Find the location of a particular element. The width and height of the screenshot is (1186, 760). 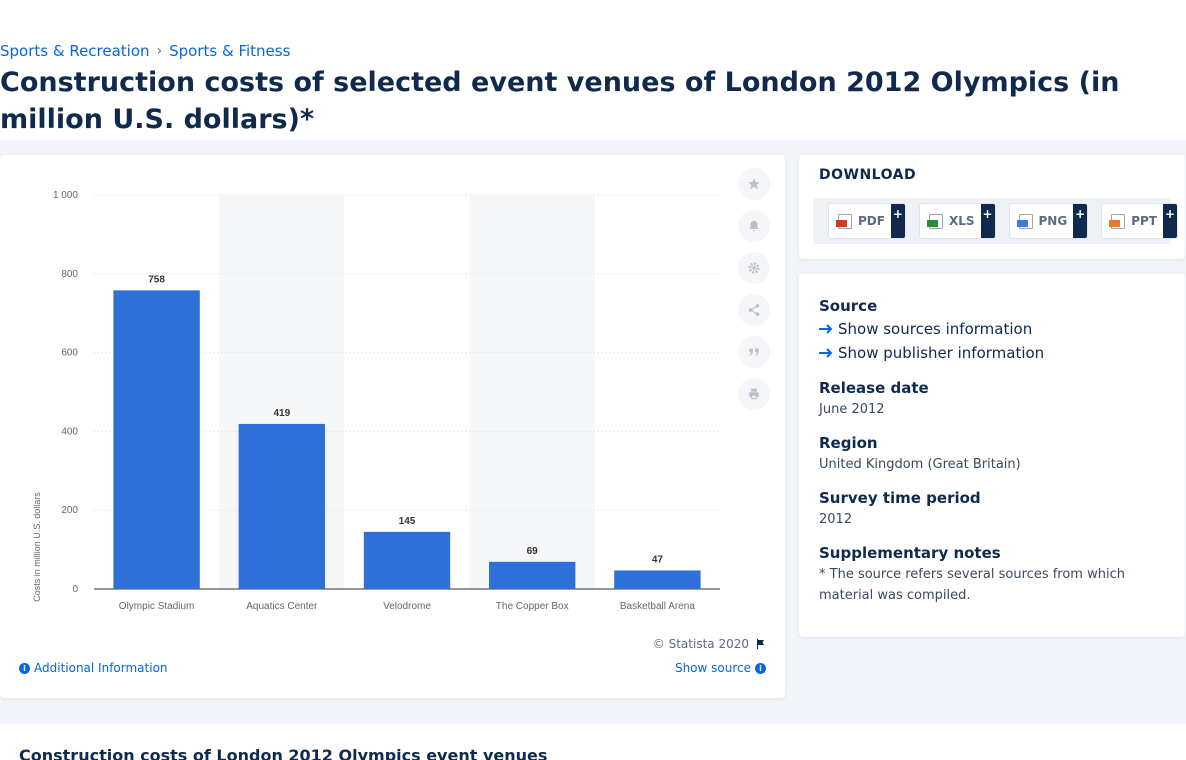

x-tick-label: Velodrome is located at coordinates (407, 606).